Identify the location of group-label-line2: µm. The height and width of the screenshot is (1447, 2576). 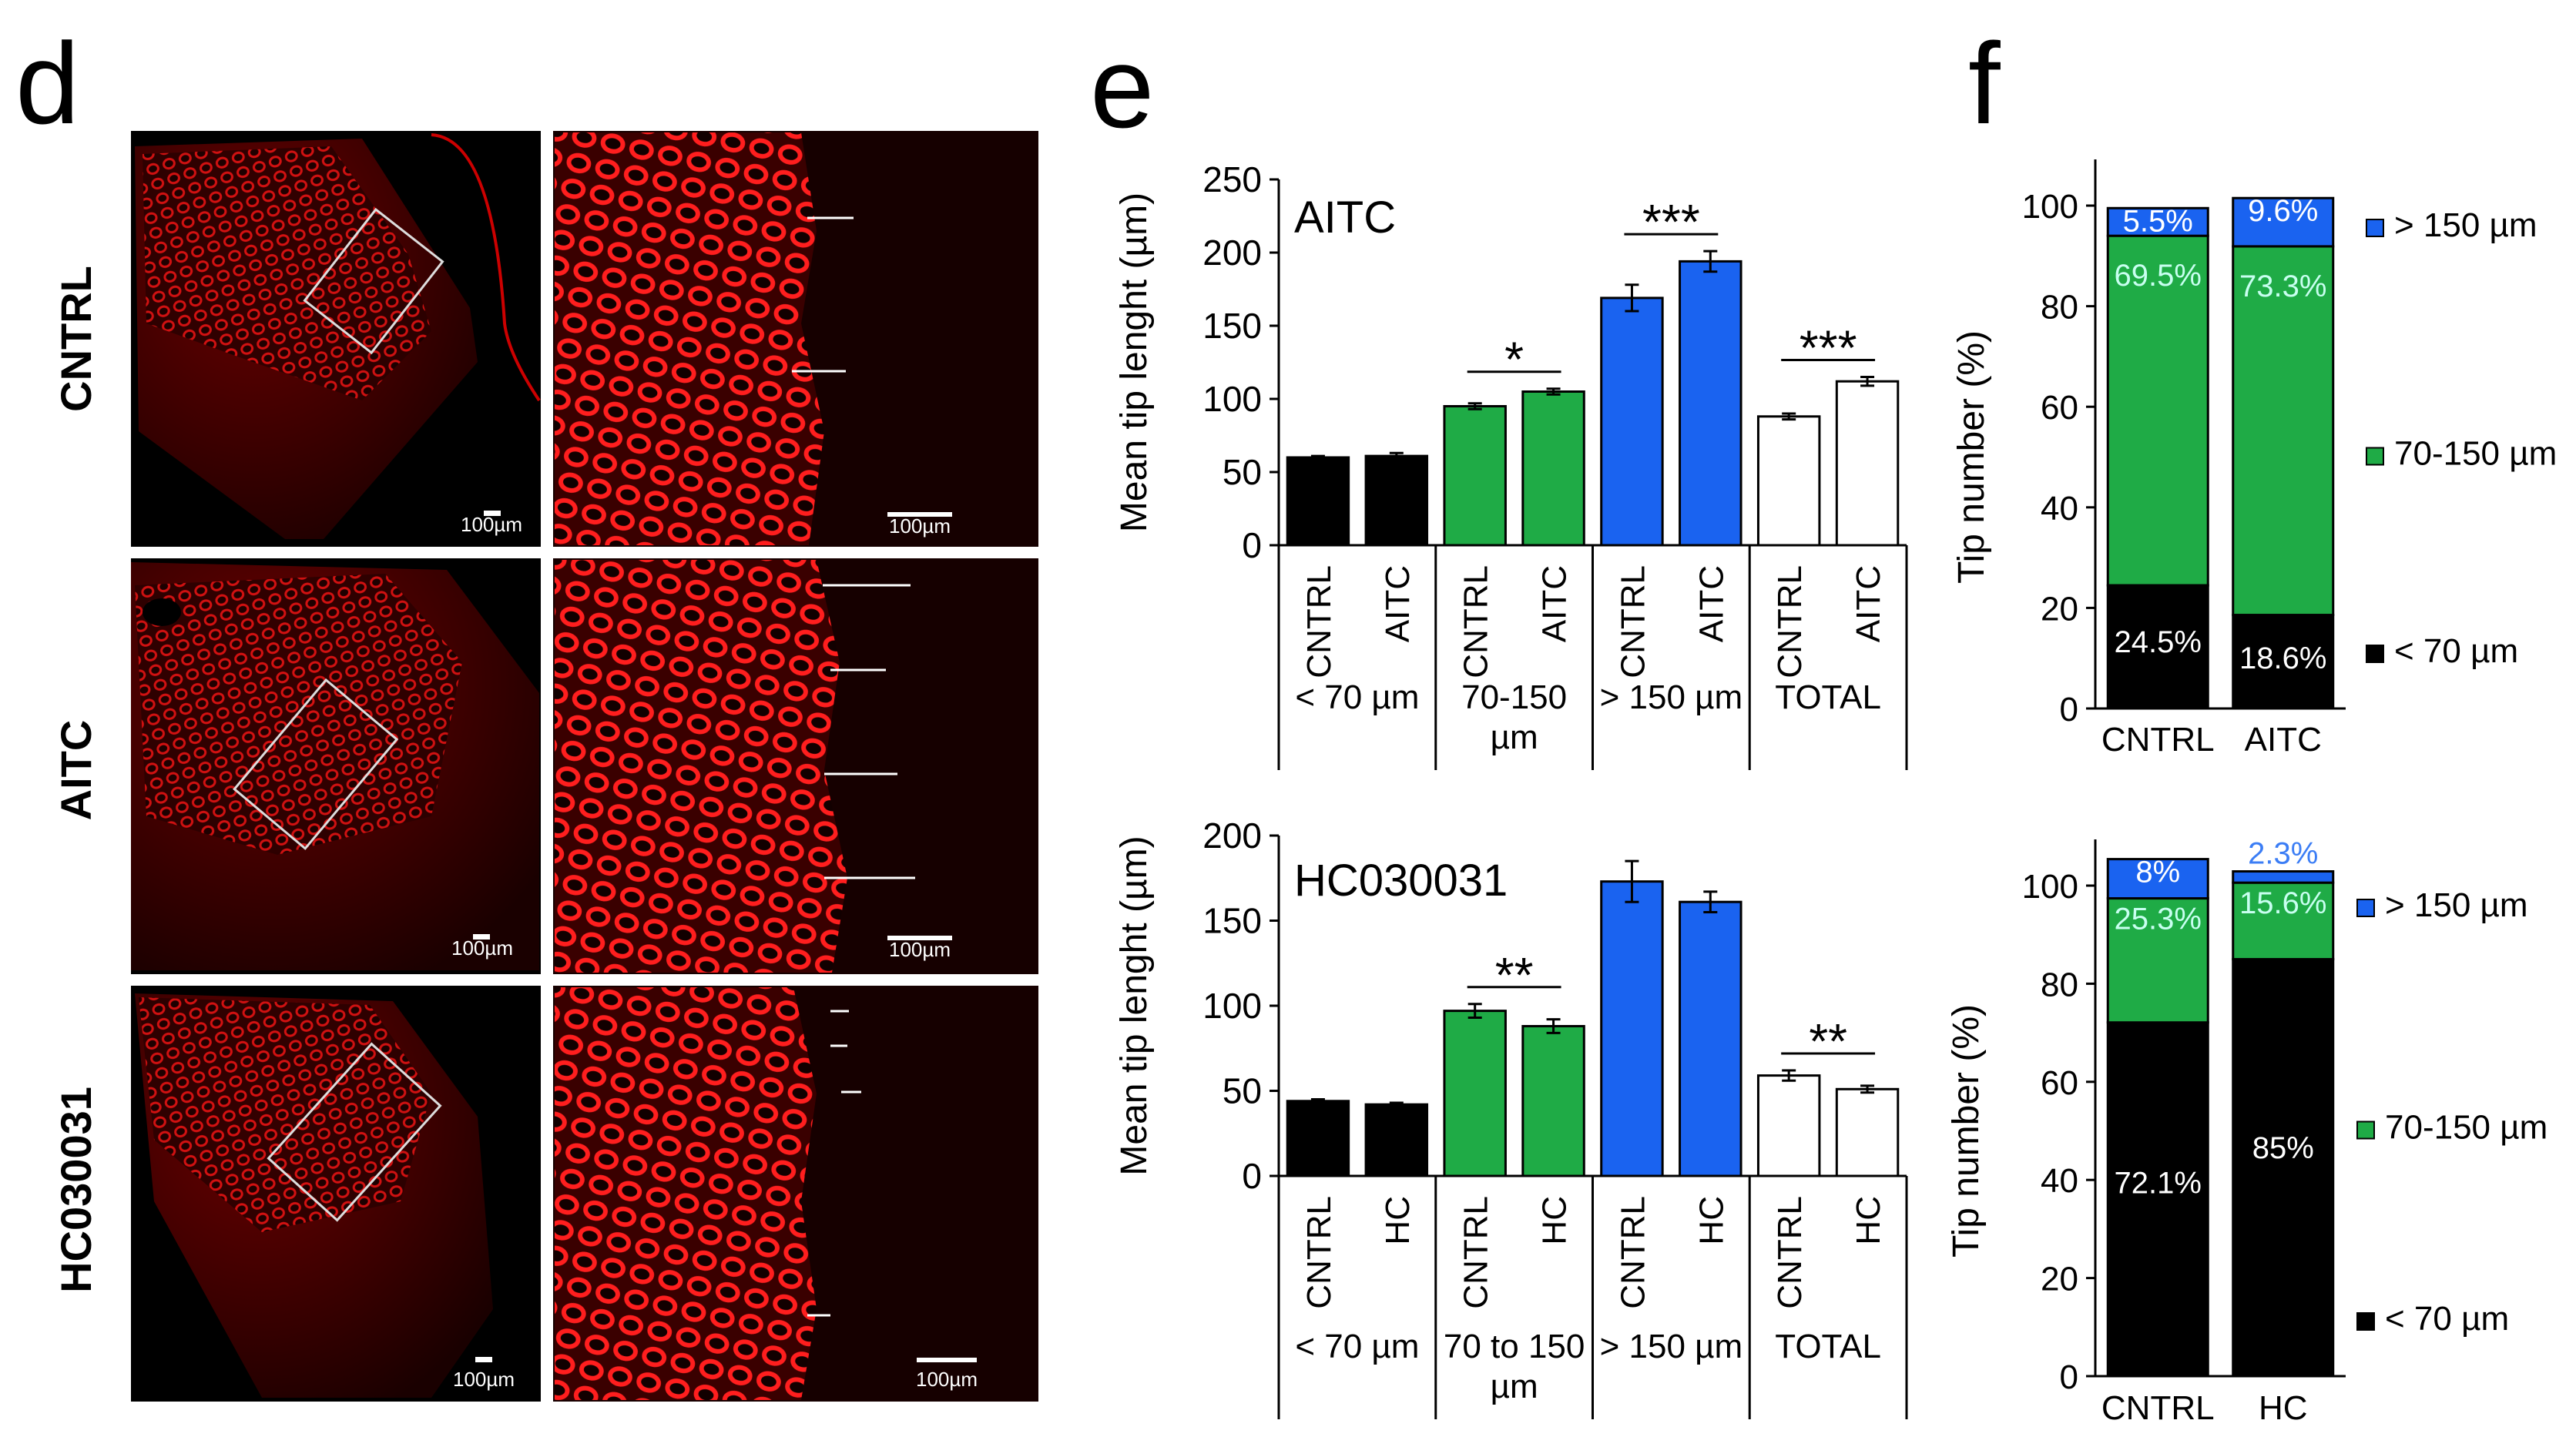
(1514, 1386).